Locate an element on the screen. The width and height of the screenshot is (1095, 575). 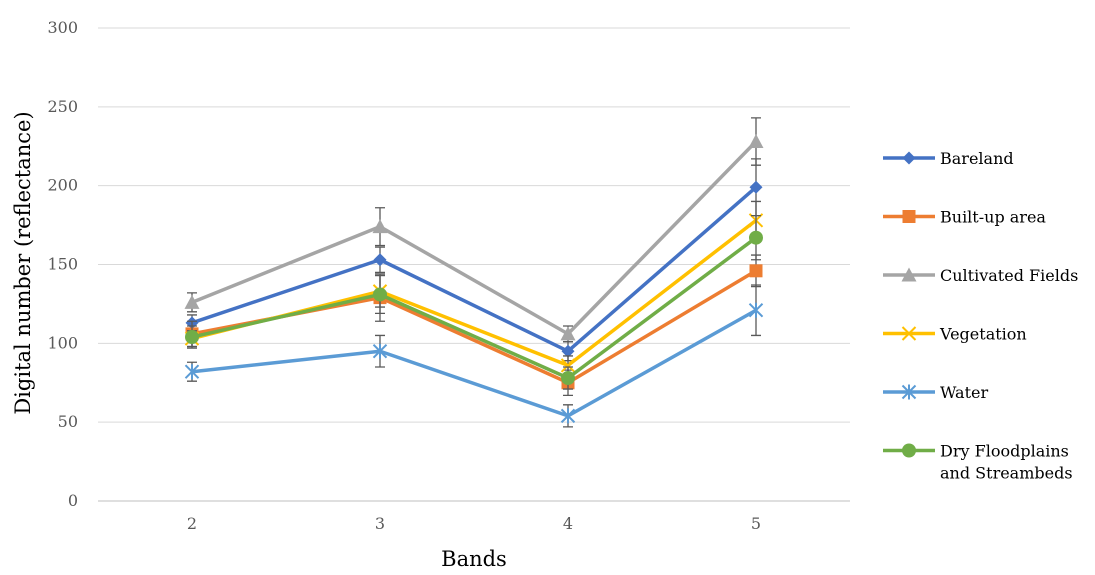
legend-item: Dry Floodplains and Streambeds is located at coordinates (978, 462).